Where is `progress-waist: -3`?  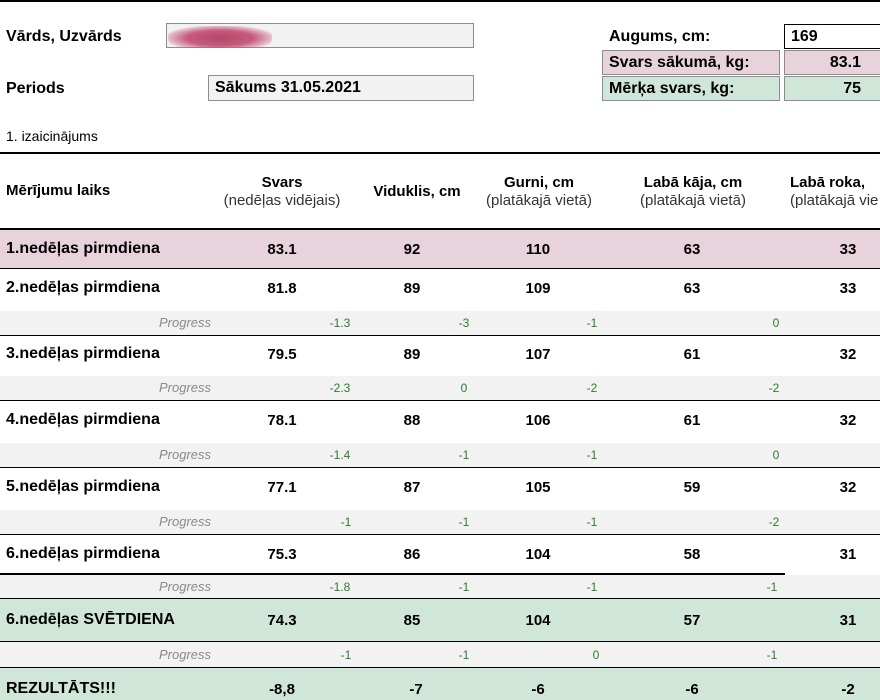 progress-waist: -3 is located at coordinates (464, 323).